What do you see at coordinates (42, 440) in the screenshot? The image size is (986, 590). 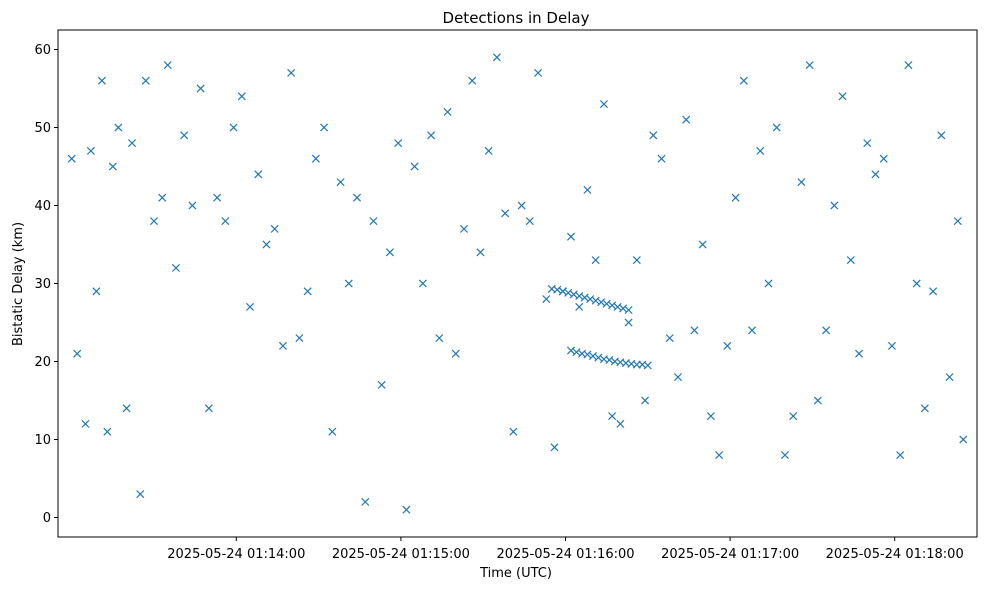 I see `y-tick-label: 10` at bounding box center [42, 440].